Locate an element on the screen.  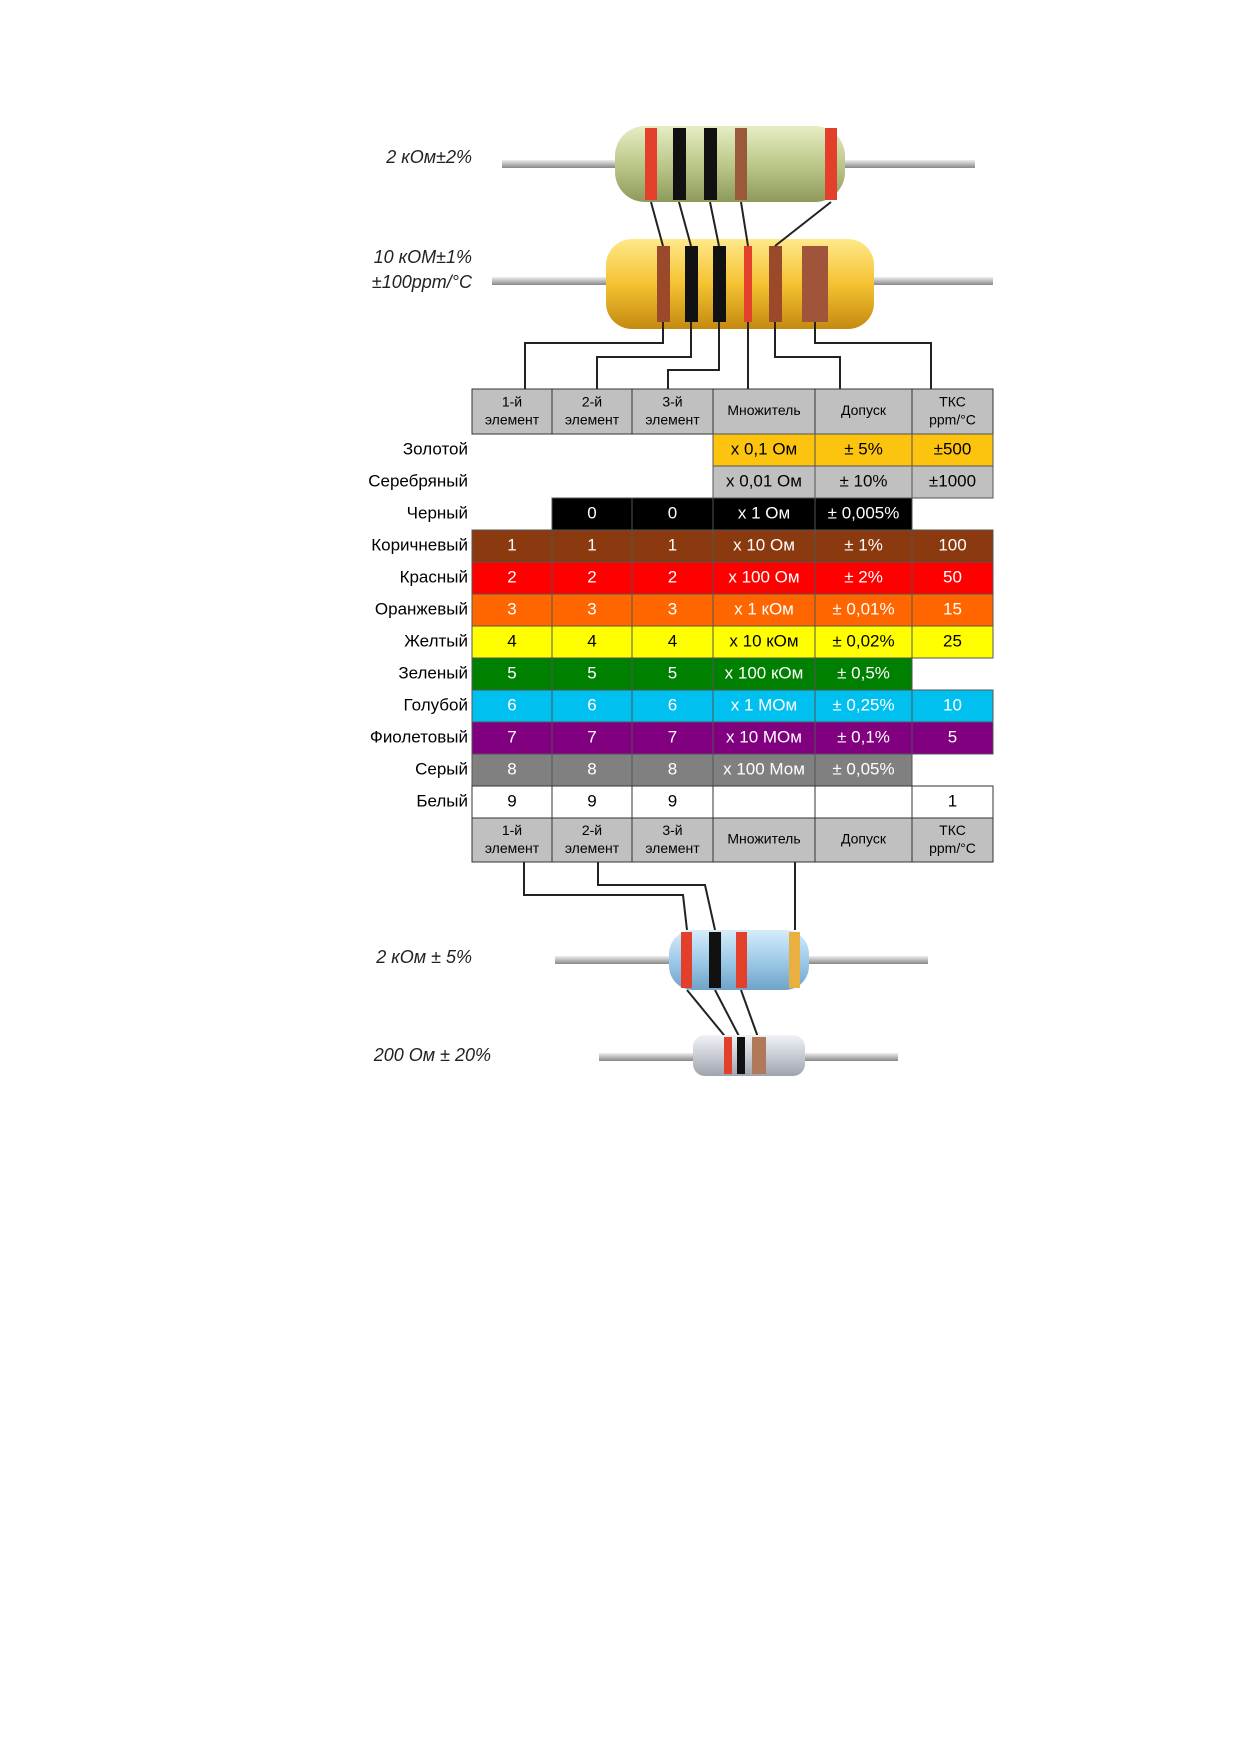
cell-text: x 10 МОм is located at coordinates (764, 736).